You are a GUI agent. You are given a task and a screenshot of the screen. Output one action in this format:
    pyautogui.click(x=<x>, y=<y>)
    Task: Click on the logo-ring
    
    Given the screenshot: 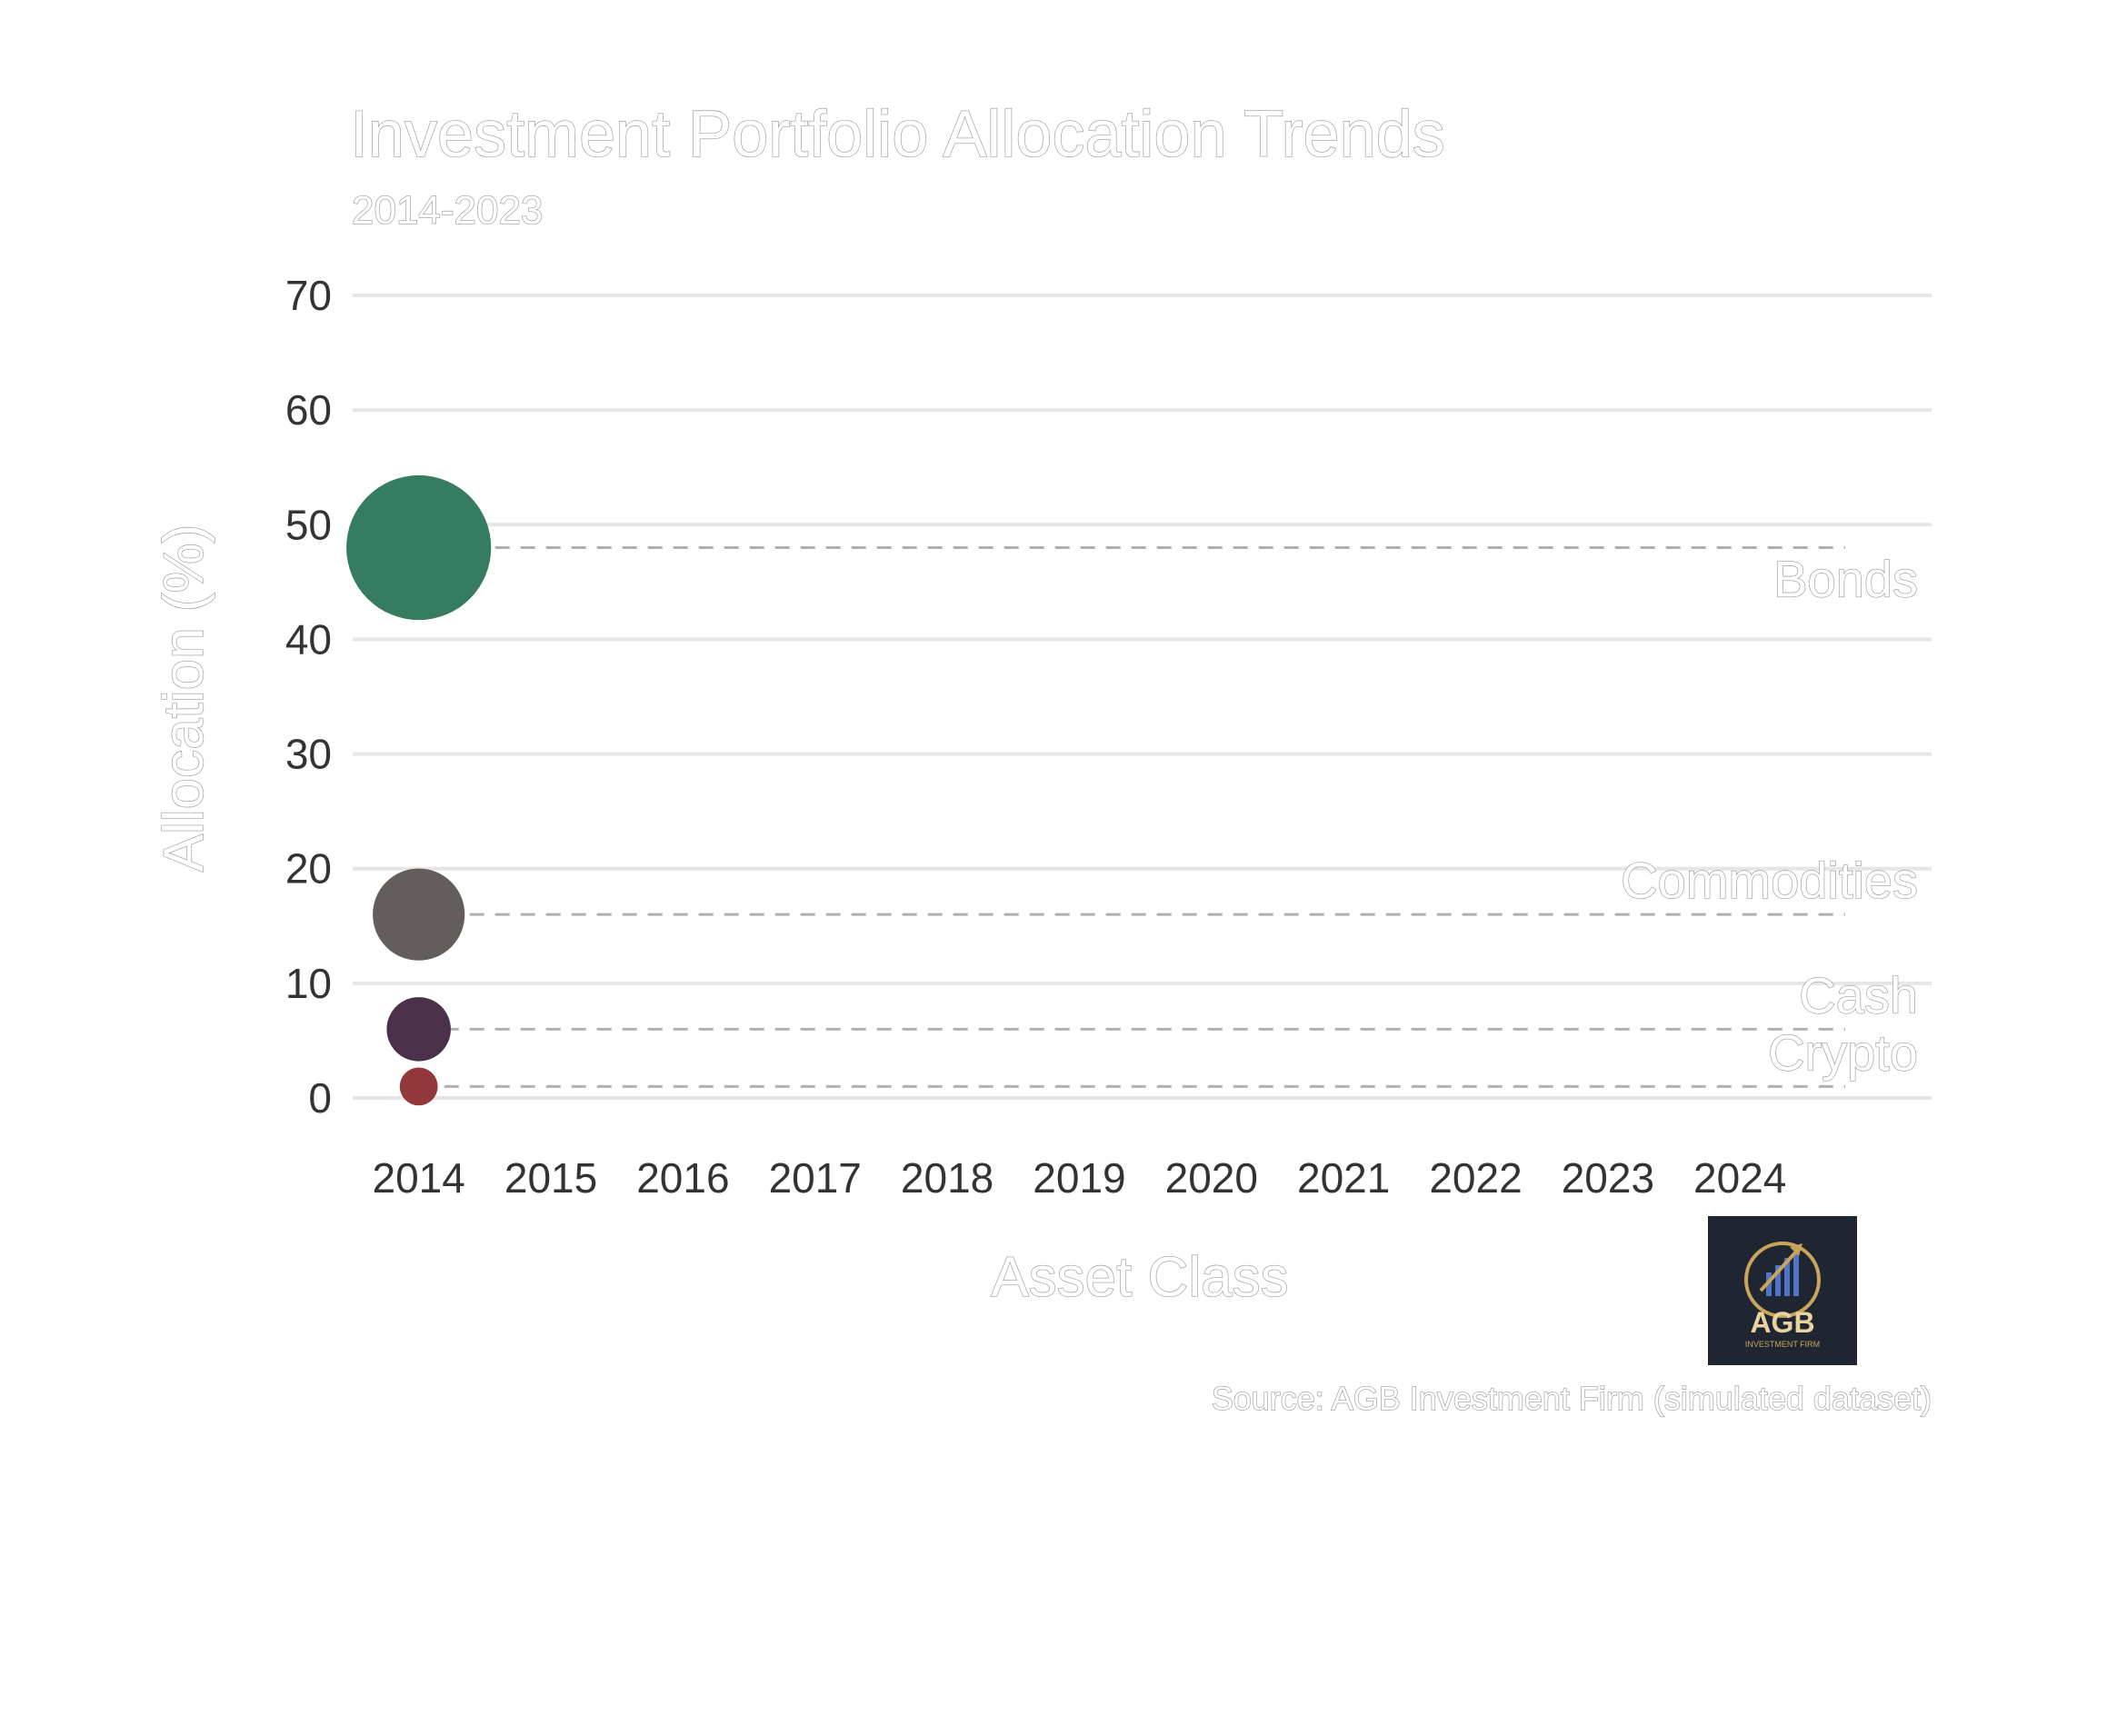 What is the action you would take?
    pyautogui.click(x=1782, y=1280)
    